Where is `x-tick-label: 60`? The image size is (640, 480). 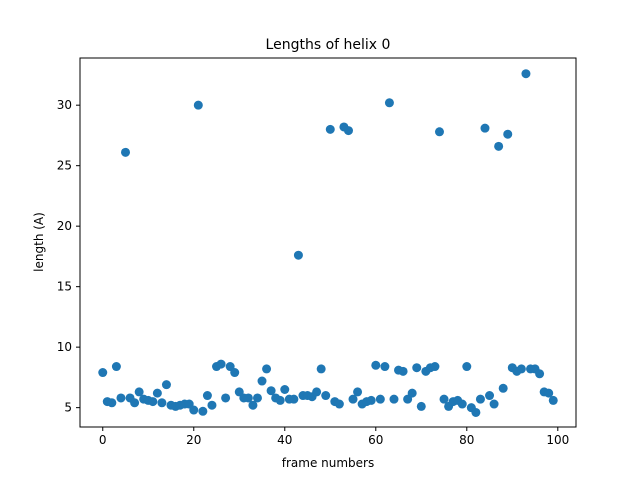 x-tick-label: 60 is located at coordinates (375, 440).